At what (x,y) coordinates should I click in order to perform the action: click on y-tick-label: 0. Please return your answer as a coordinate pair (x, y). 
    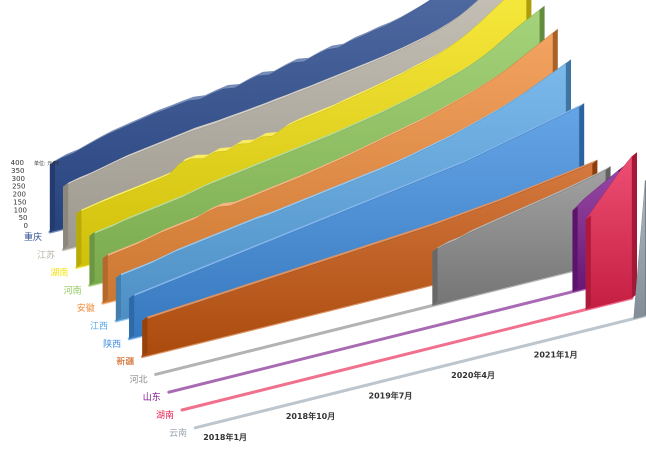
    Looking at the image, I should click on (26, 226).